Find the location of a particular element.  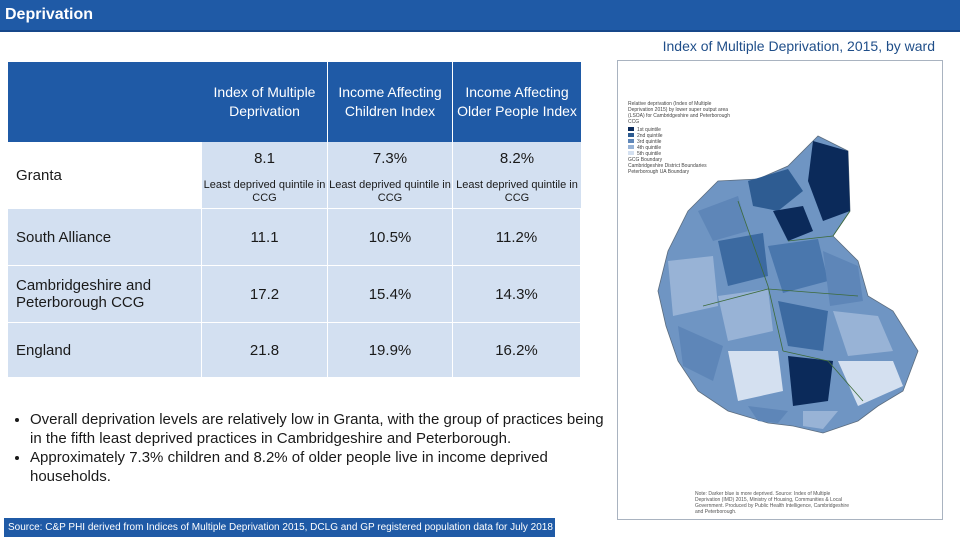

row-imd-value: 21.8 is located at coordinates (265, 349).